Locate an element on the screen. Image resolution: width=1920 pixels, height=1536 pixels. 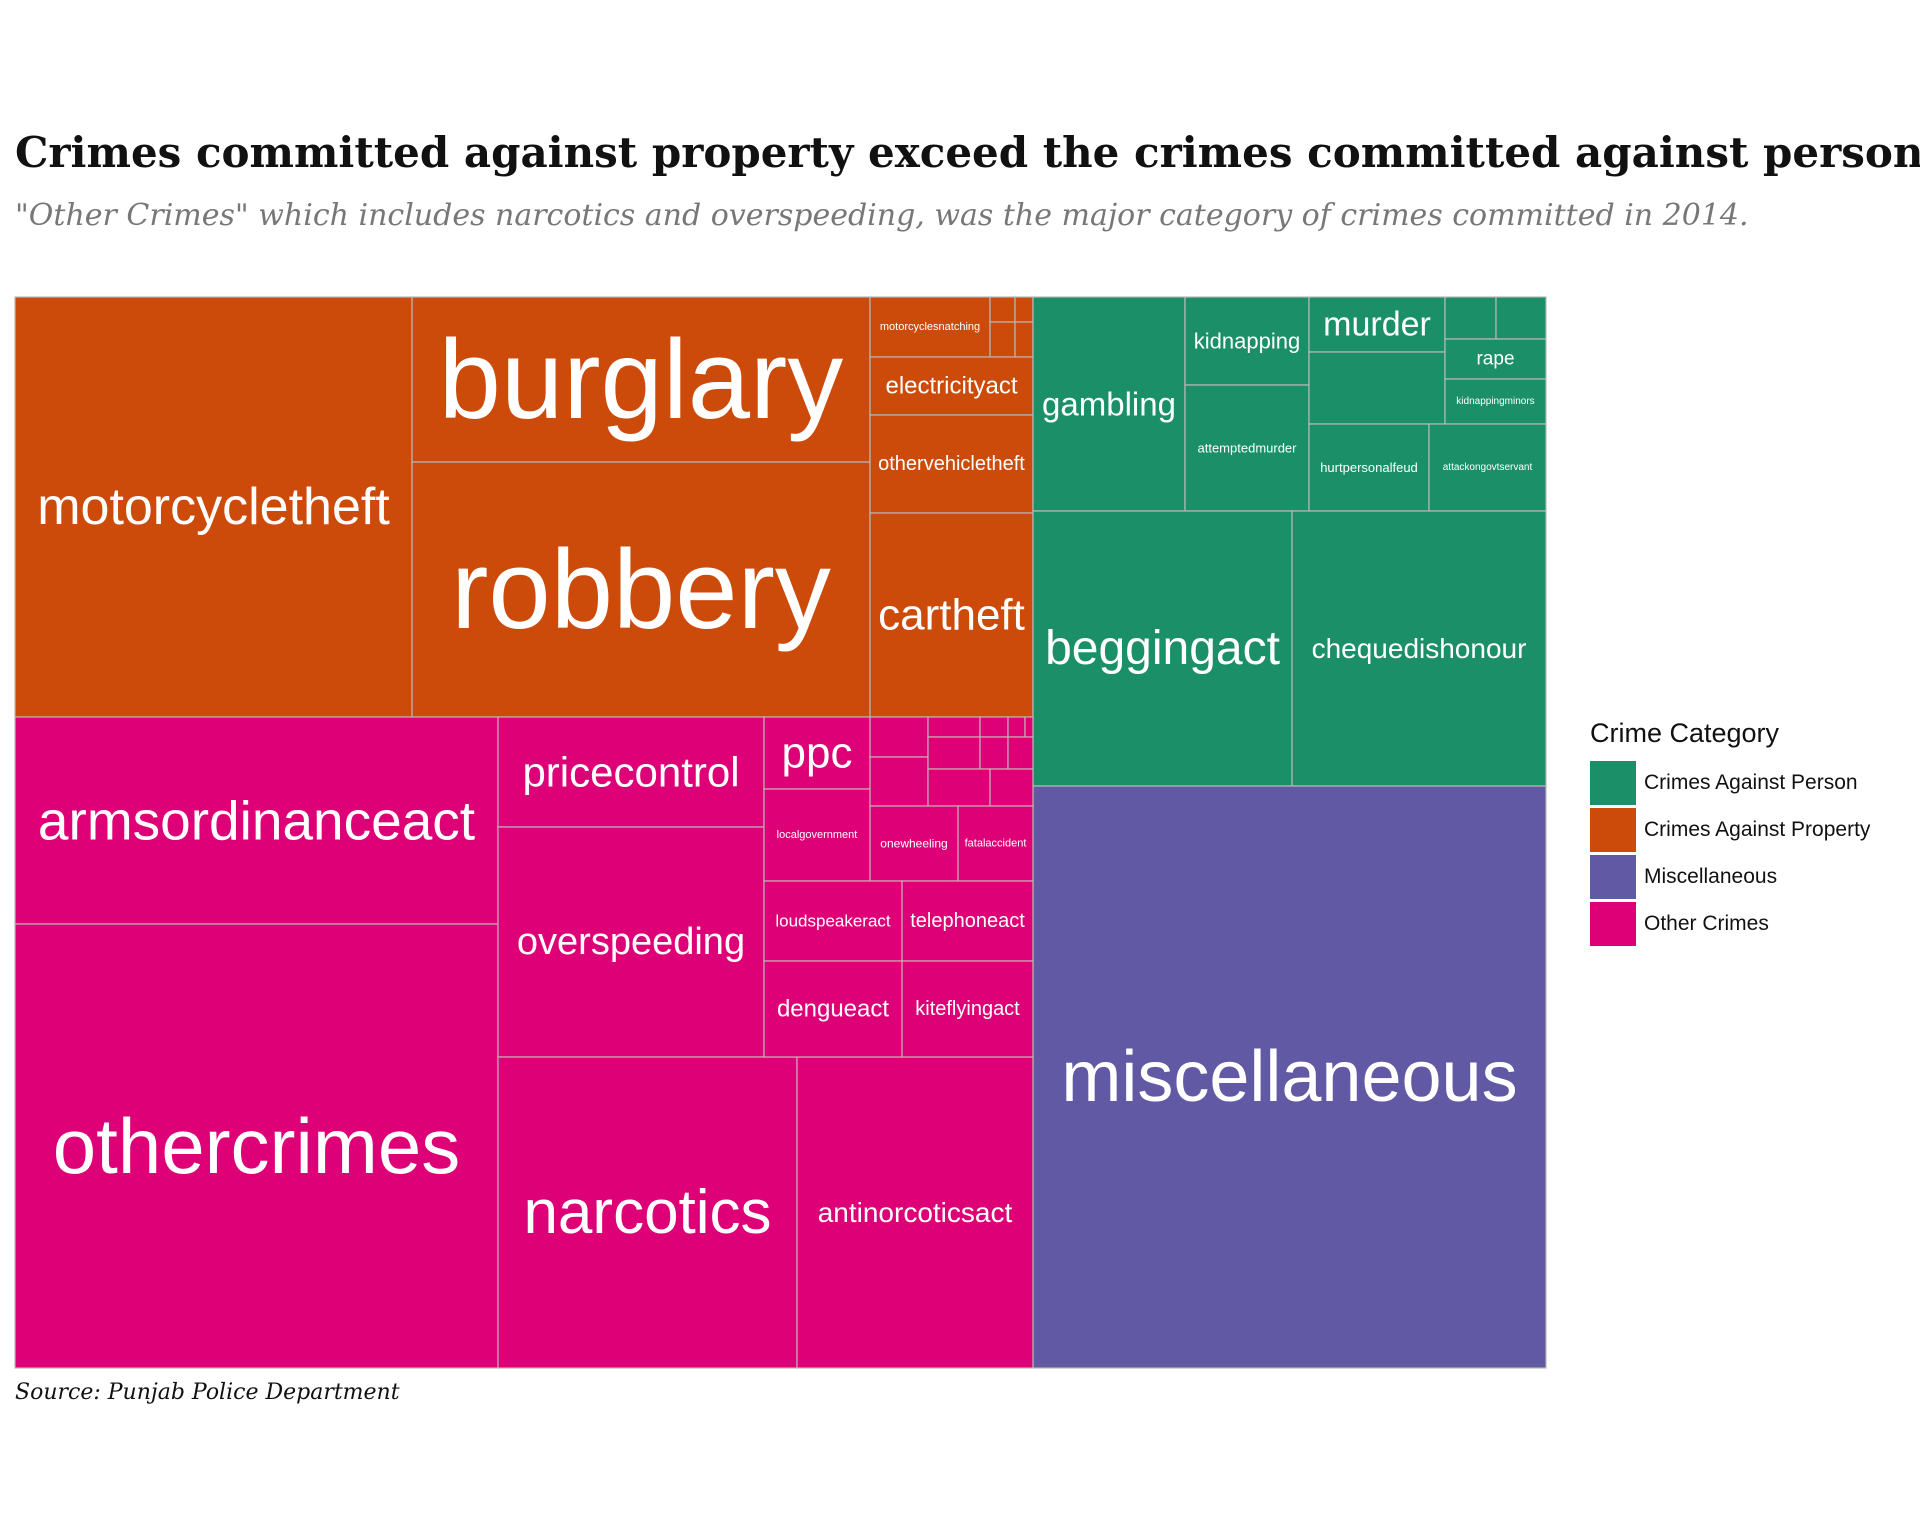
tile-chequedishonour is located at coordinates (1419, 648).